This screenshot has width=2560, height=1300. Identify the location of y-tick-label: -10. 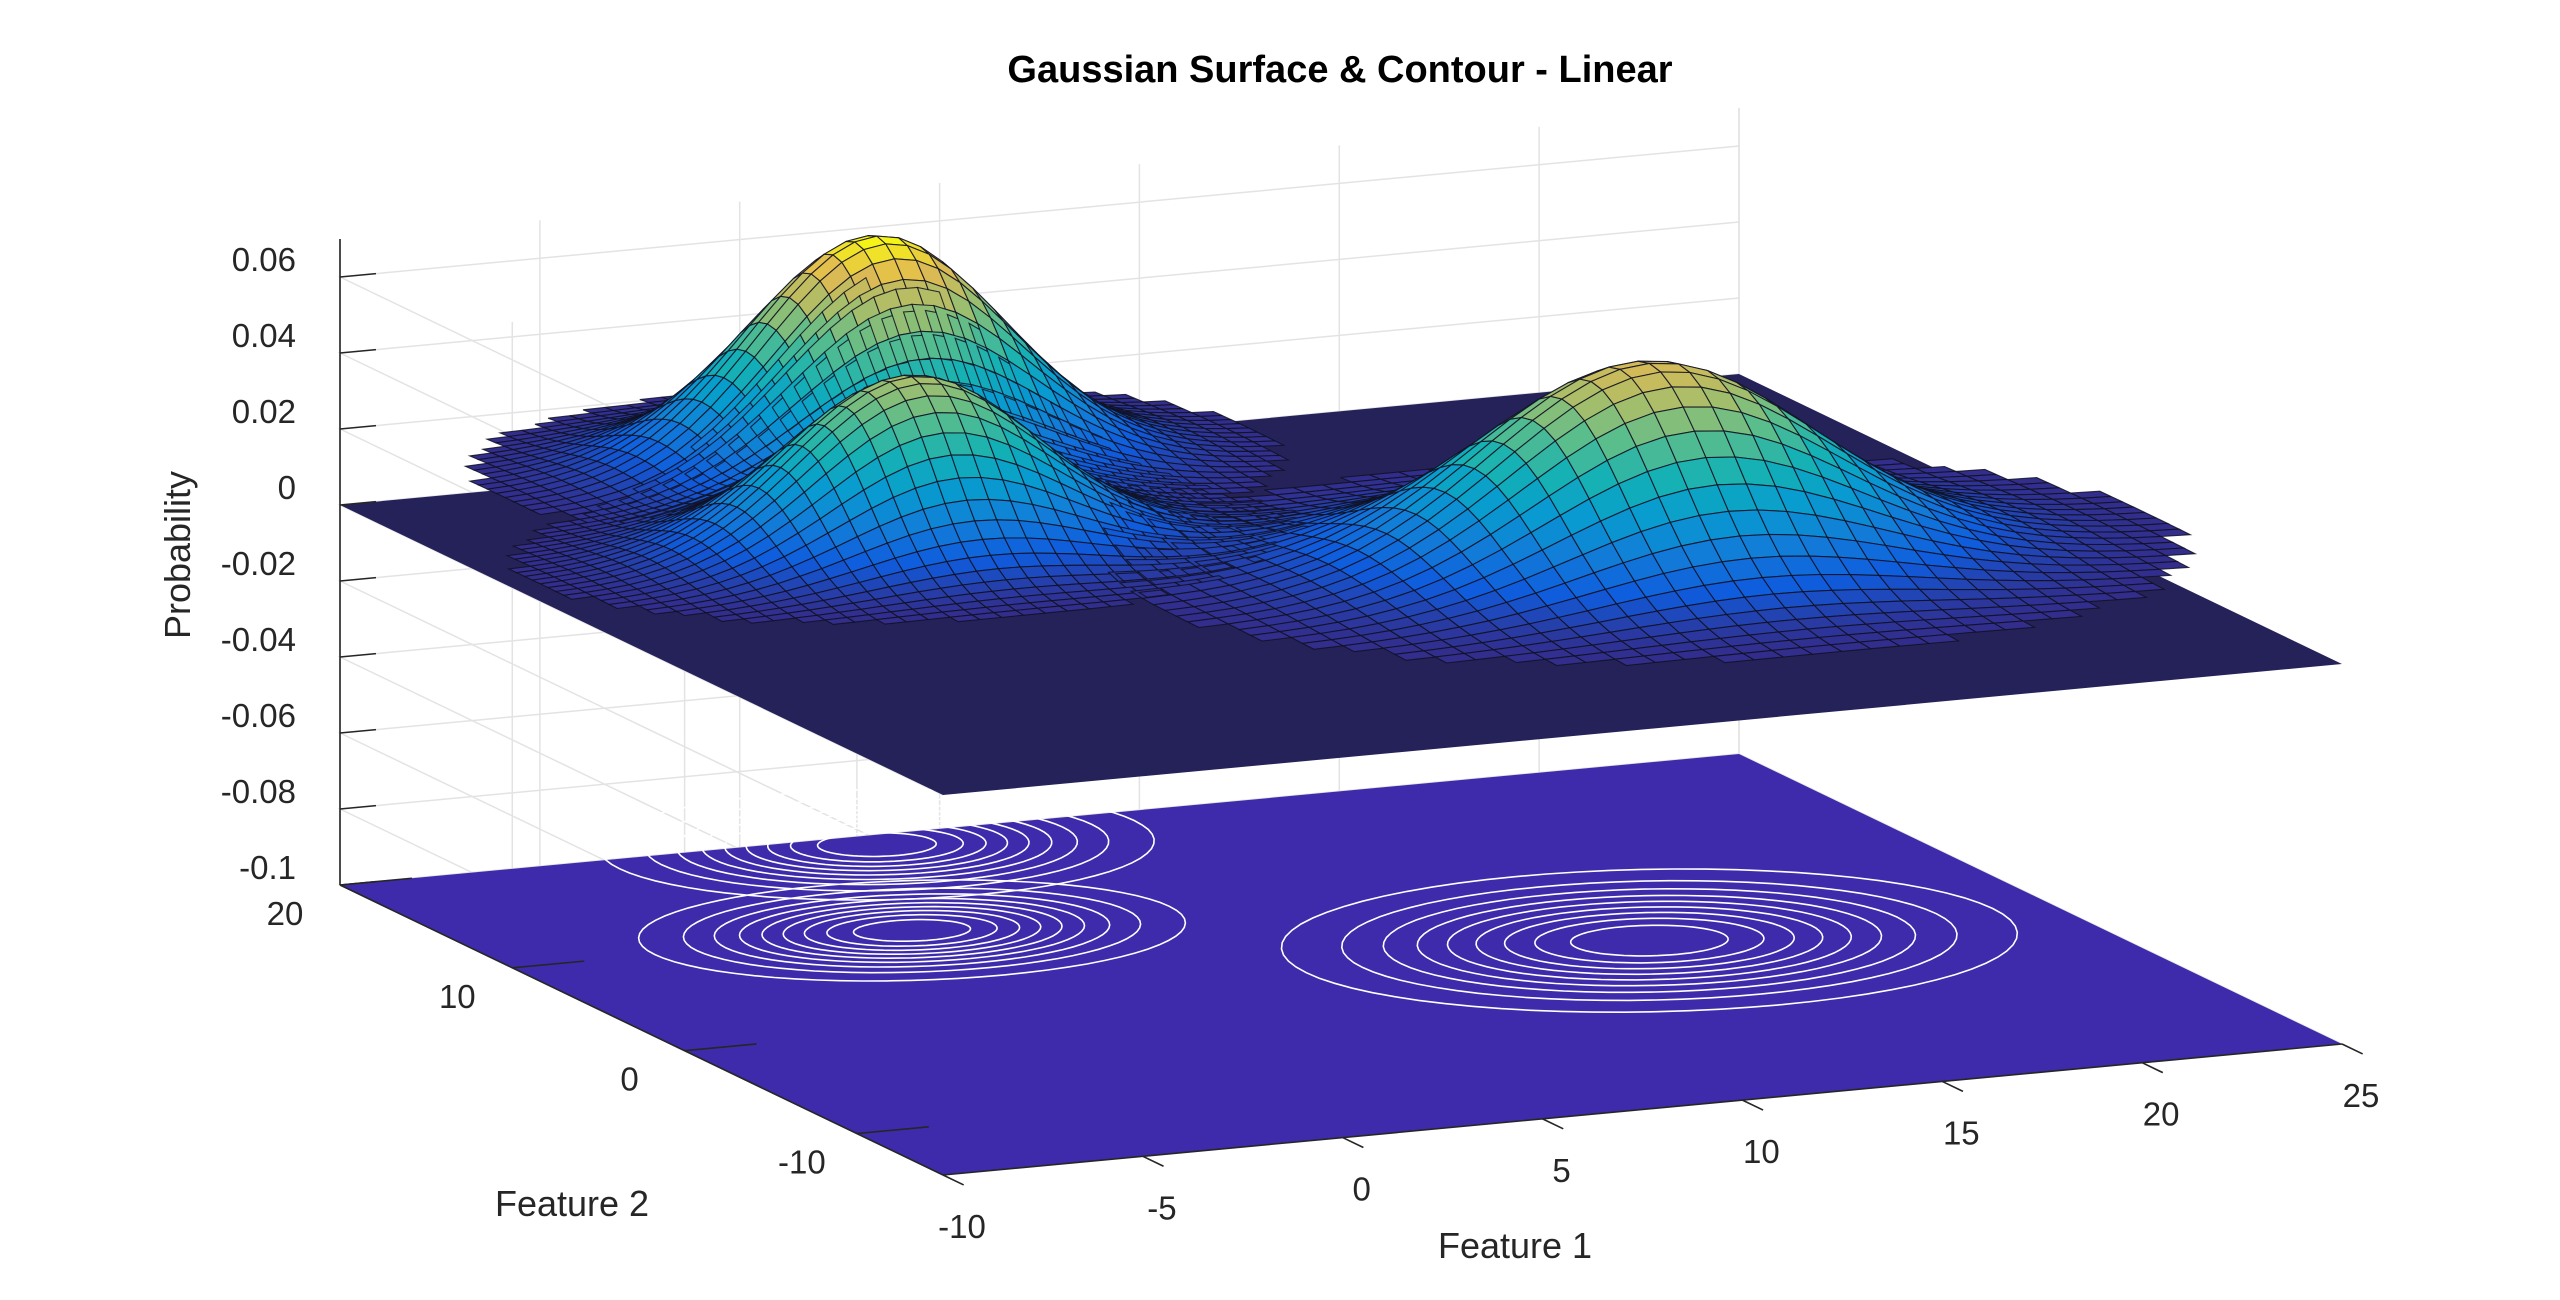
(802, 1162).